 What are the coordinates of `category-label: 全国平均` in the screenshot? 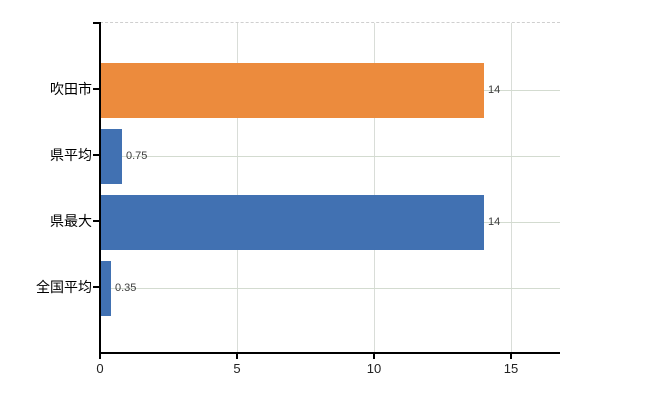 It's located at (64, 287).